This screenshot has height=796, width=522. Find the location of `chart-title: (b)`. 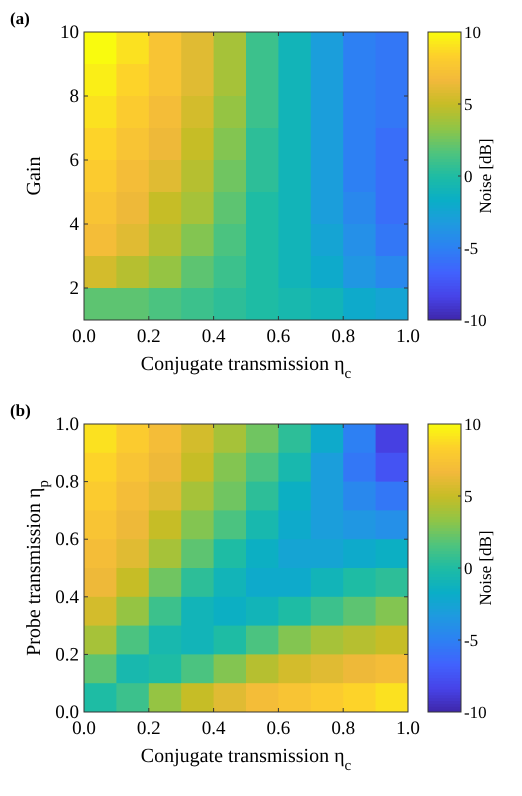

chart-title: (b) is located at coordinates (20, 410).